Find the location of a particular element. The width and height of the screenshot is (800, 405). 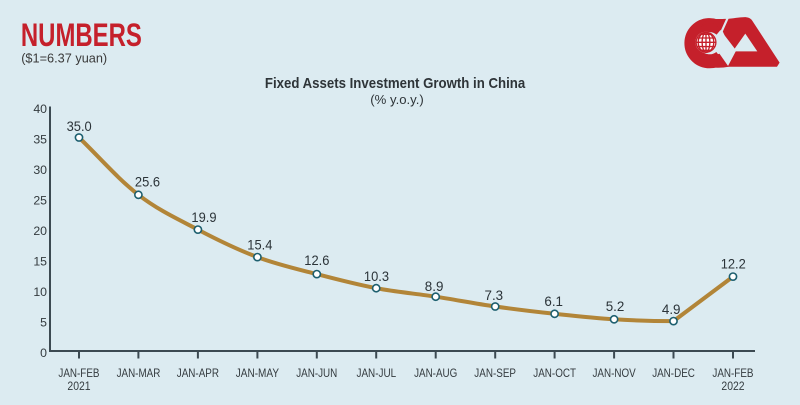

svg-text: 40 is located at coordinates (40, 109).